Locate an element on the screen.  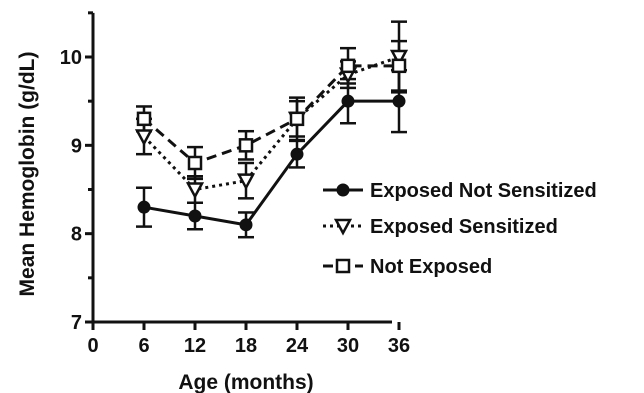
markers-exposed-not-sensitized is located at coordinates (271, 163).